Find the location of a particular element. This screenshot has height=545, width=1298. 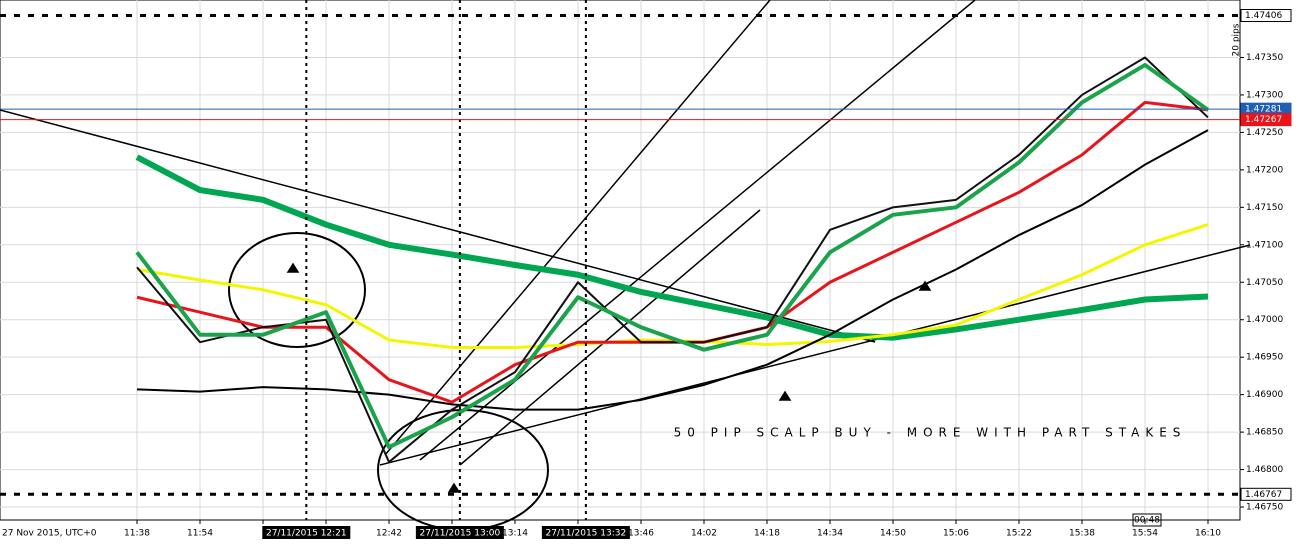

price-label: 1.47267 is located at coordinates (1263, 120).